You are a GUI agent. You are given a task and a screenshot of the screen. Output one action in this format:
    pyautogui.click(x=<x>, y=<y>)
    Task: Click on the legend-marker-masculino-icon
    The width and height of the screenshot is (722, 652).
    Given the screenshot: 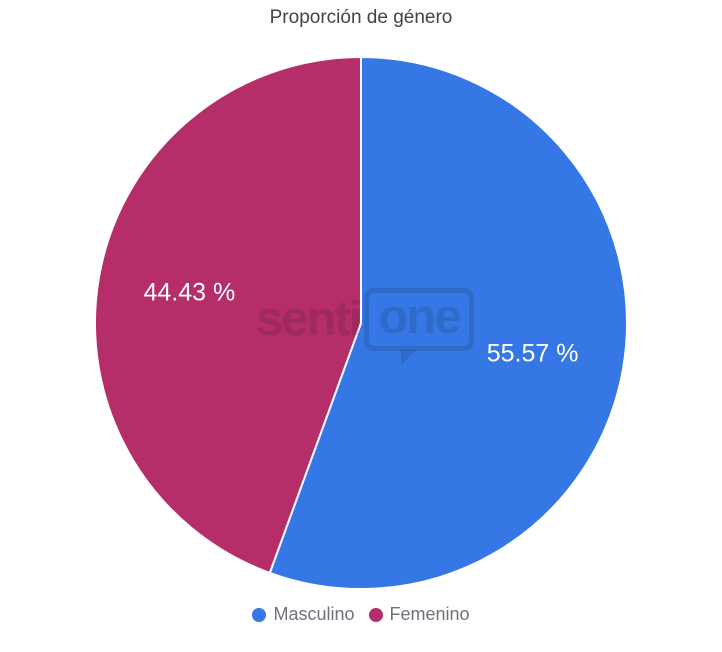 What is the action you would take?
    pyautogui.click(x=259, y=614)
    